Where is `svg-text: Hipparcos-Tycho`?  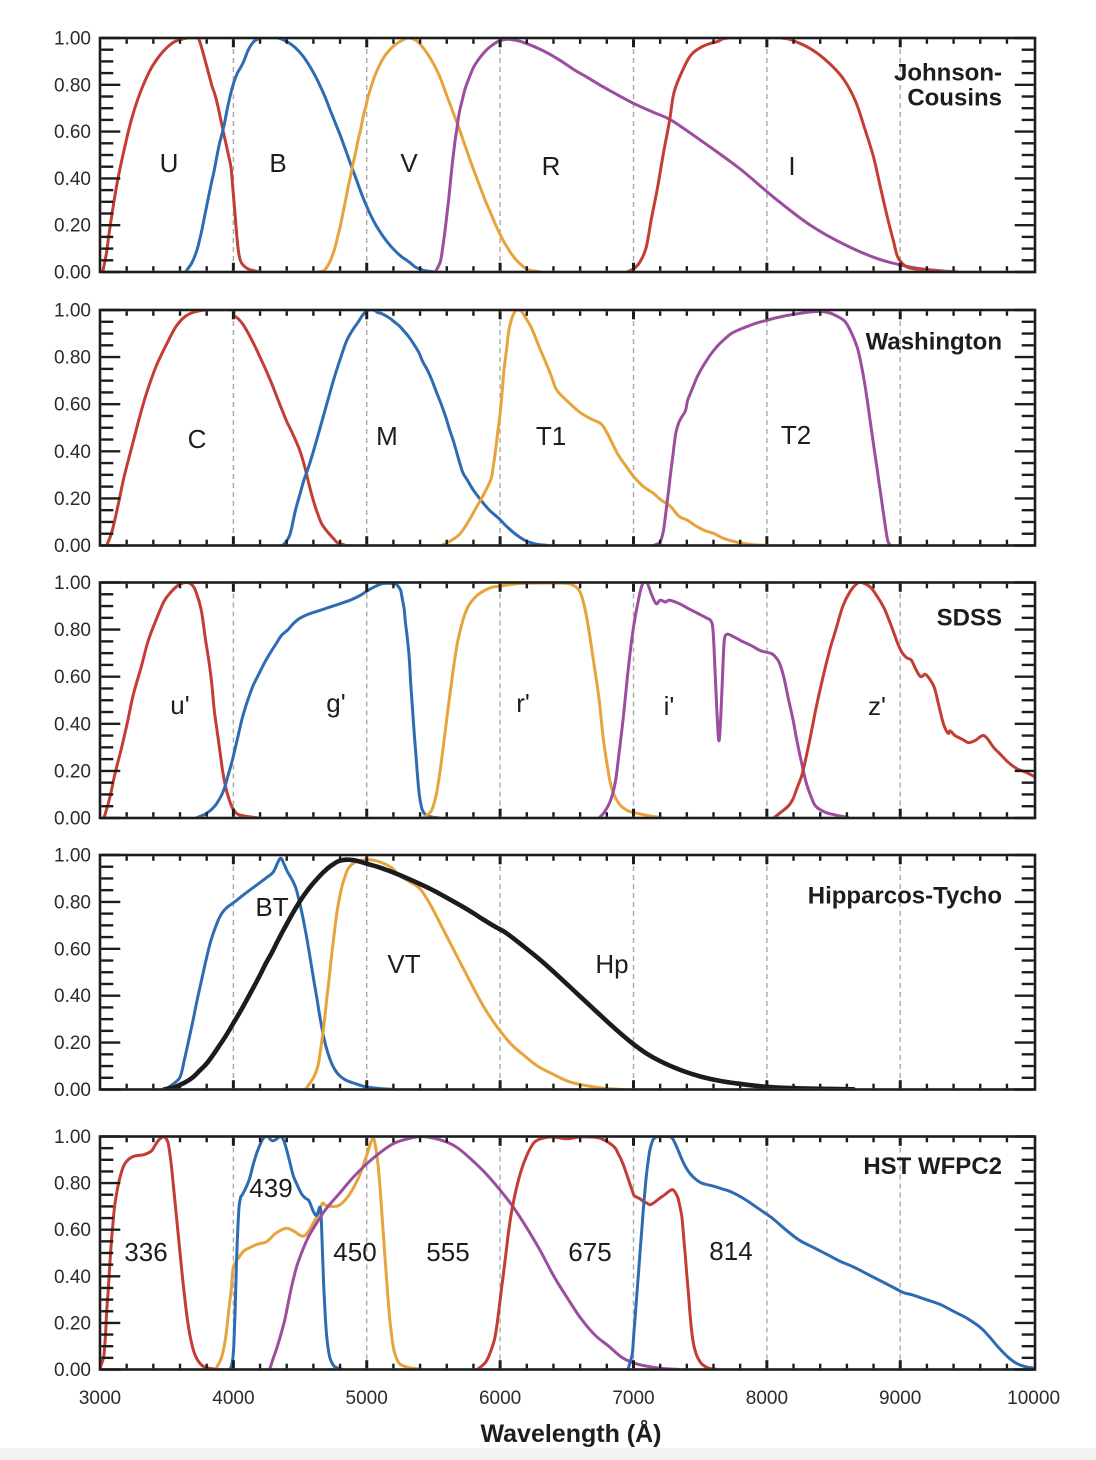
svg-text: Hipparcos-Tycho is located at coordinates (905, 896).